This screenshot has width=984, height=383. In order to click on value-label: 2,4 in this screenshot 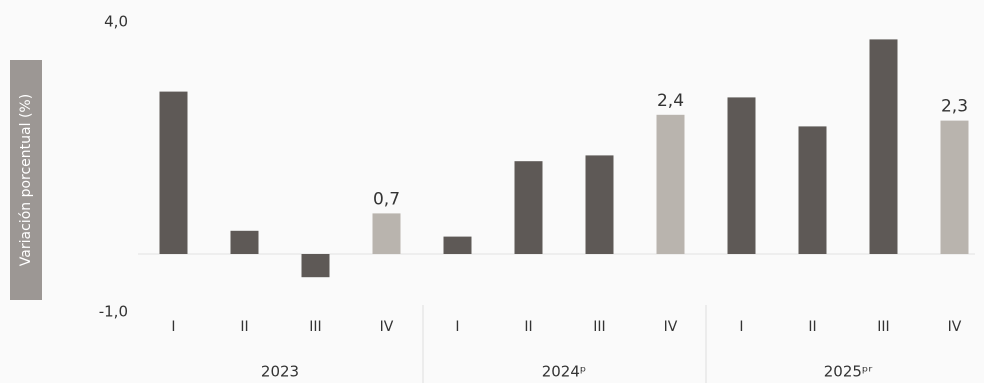, I will do `click(670, 101)`.